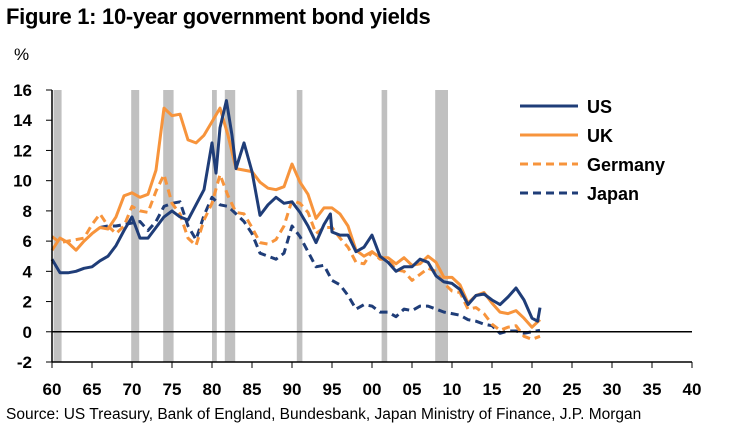 This screenshot has width=732, height=439. What do you see at coordinates (22, 54) in the screenshot?
I see `y-unit-label: %` at bounding box center [22, 54].